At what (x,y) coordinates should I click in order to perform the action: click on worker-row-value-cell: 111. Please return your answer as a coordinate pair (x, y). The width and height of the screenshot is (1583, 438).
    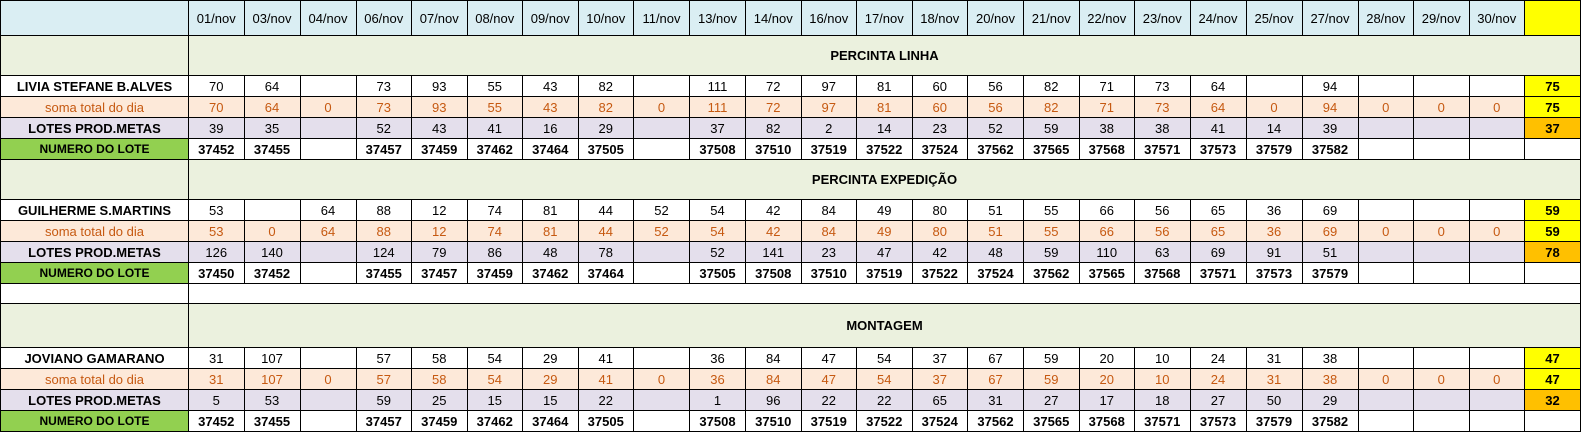
    Looking at the image, I should click on (717, 86).